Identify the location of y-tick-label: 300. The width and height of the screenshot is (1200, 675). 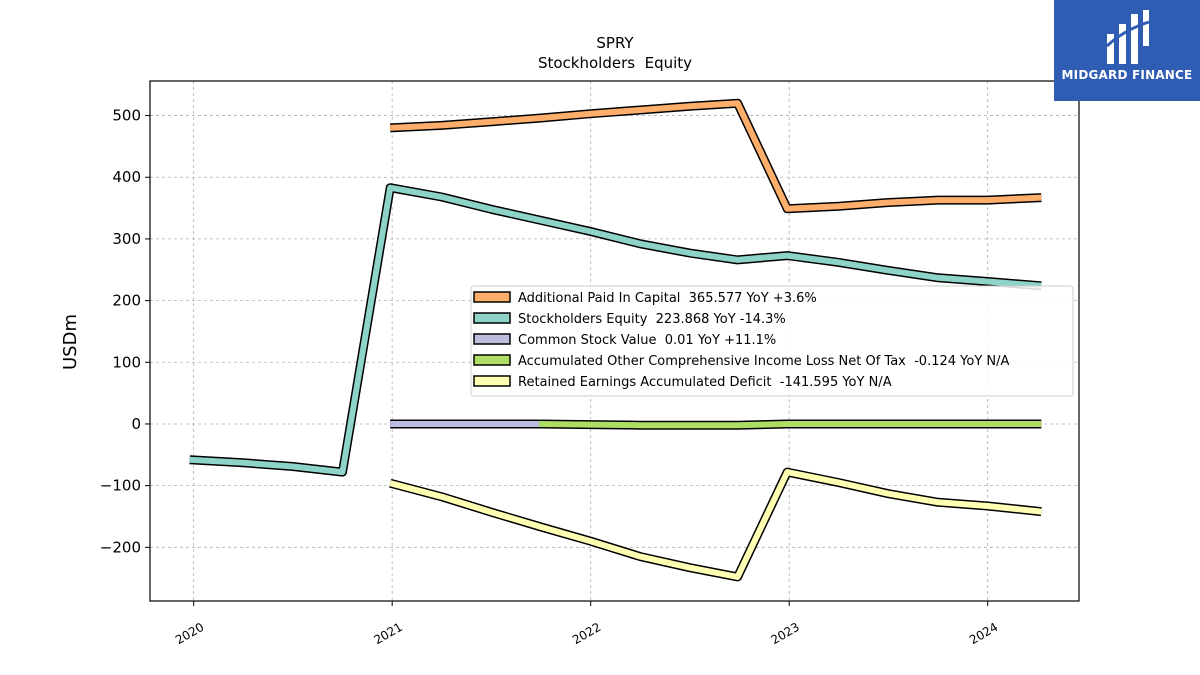
(126, 239).